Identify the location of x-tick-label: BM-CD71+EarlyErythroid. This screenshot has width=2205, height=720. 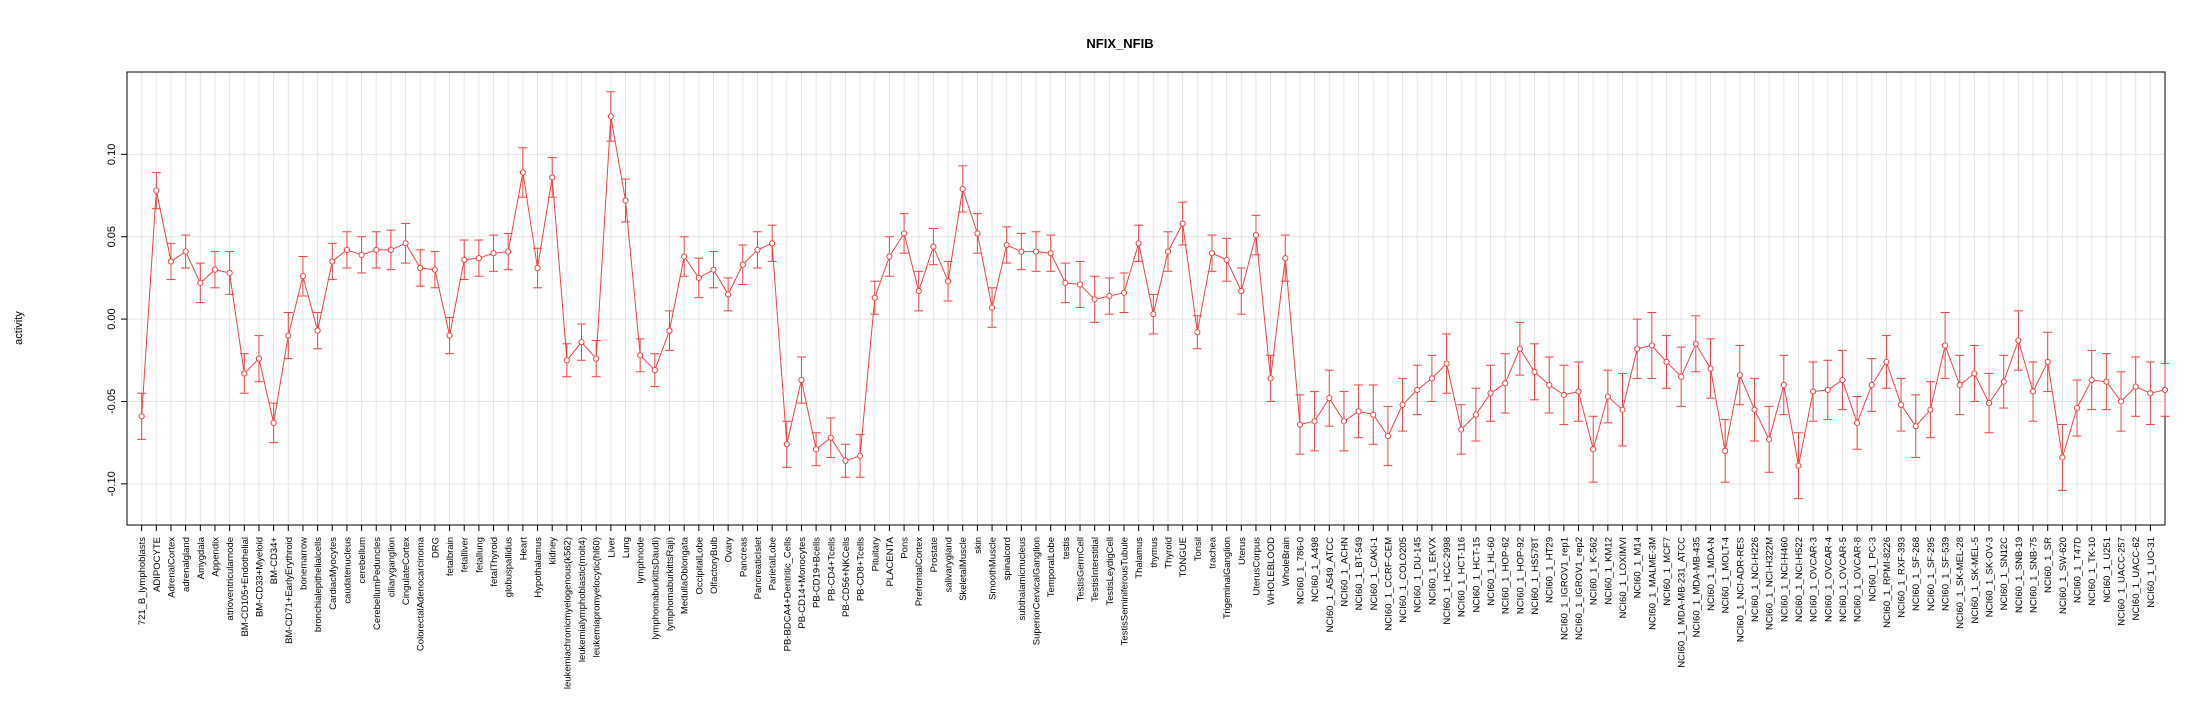
(289, 590).